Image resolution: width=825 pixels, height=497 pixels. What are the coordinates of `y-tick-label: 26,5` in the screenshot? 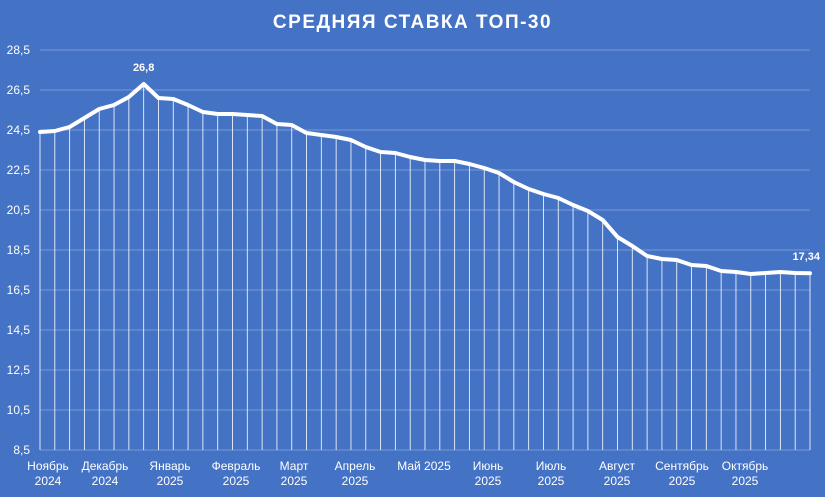 It's located at (19, 90).